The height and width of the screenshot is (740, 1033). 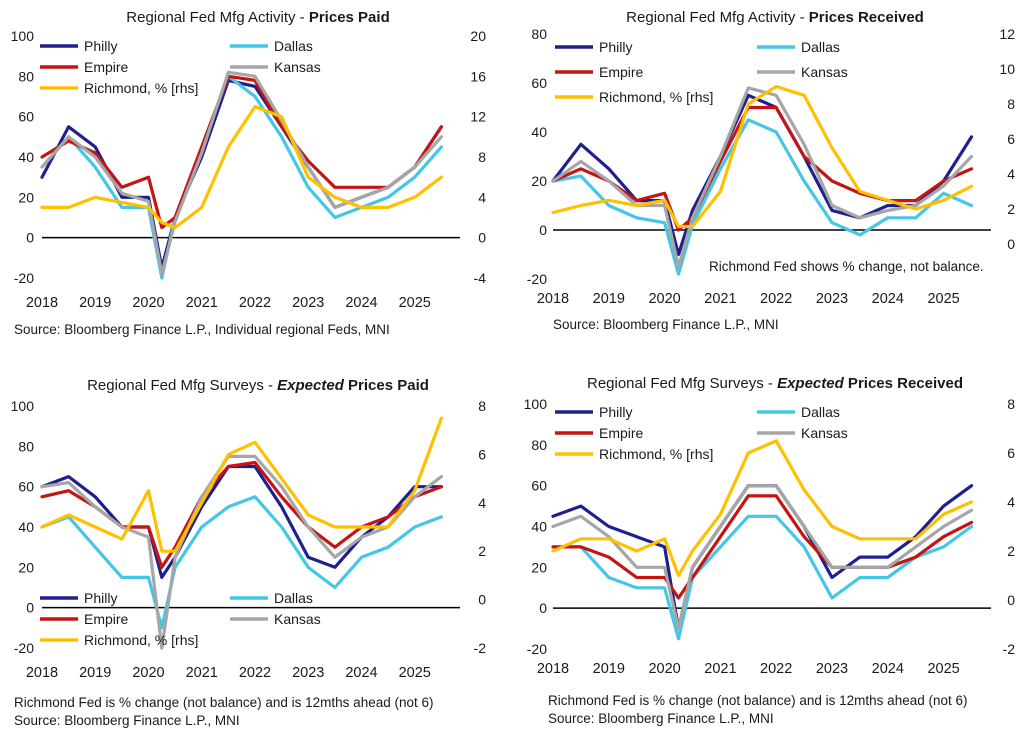 What do you see at coordinates (482, 600) in the screenshot?
I see `y2-tick-label: 0` at bounding box center [482, 600].